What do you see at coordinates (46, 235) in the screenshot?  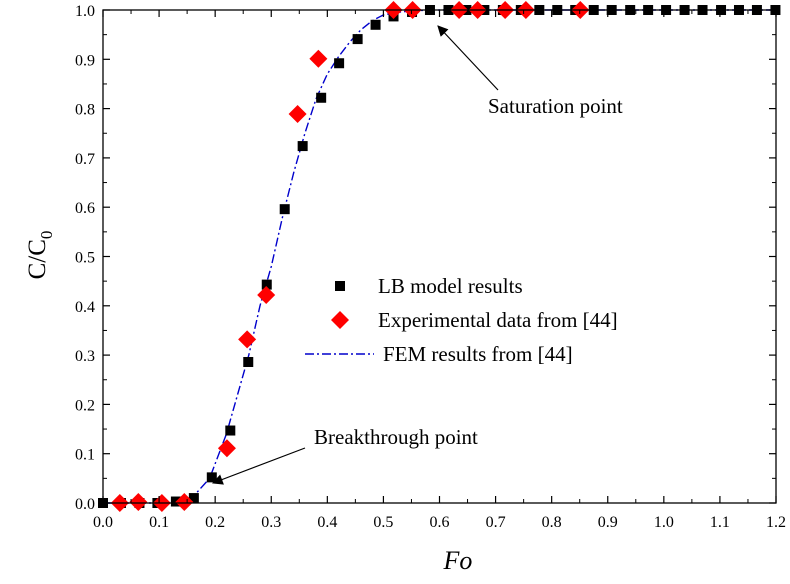 I see `y-axis-label-subscript: 0` at bounding box center [46, 235].